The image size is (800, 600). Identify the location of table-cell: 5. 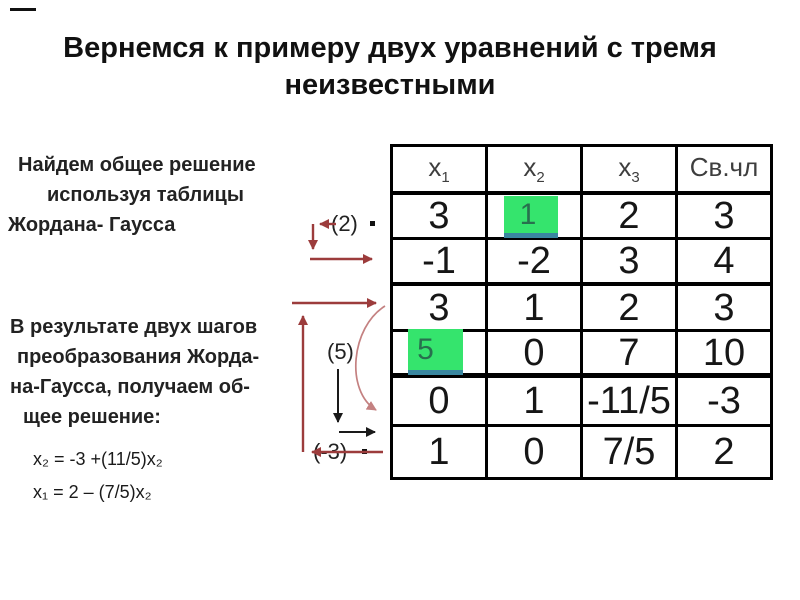
(439, 353).